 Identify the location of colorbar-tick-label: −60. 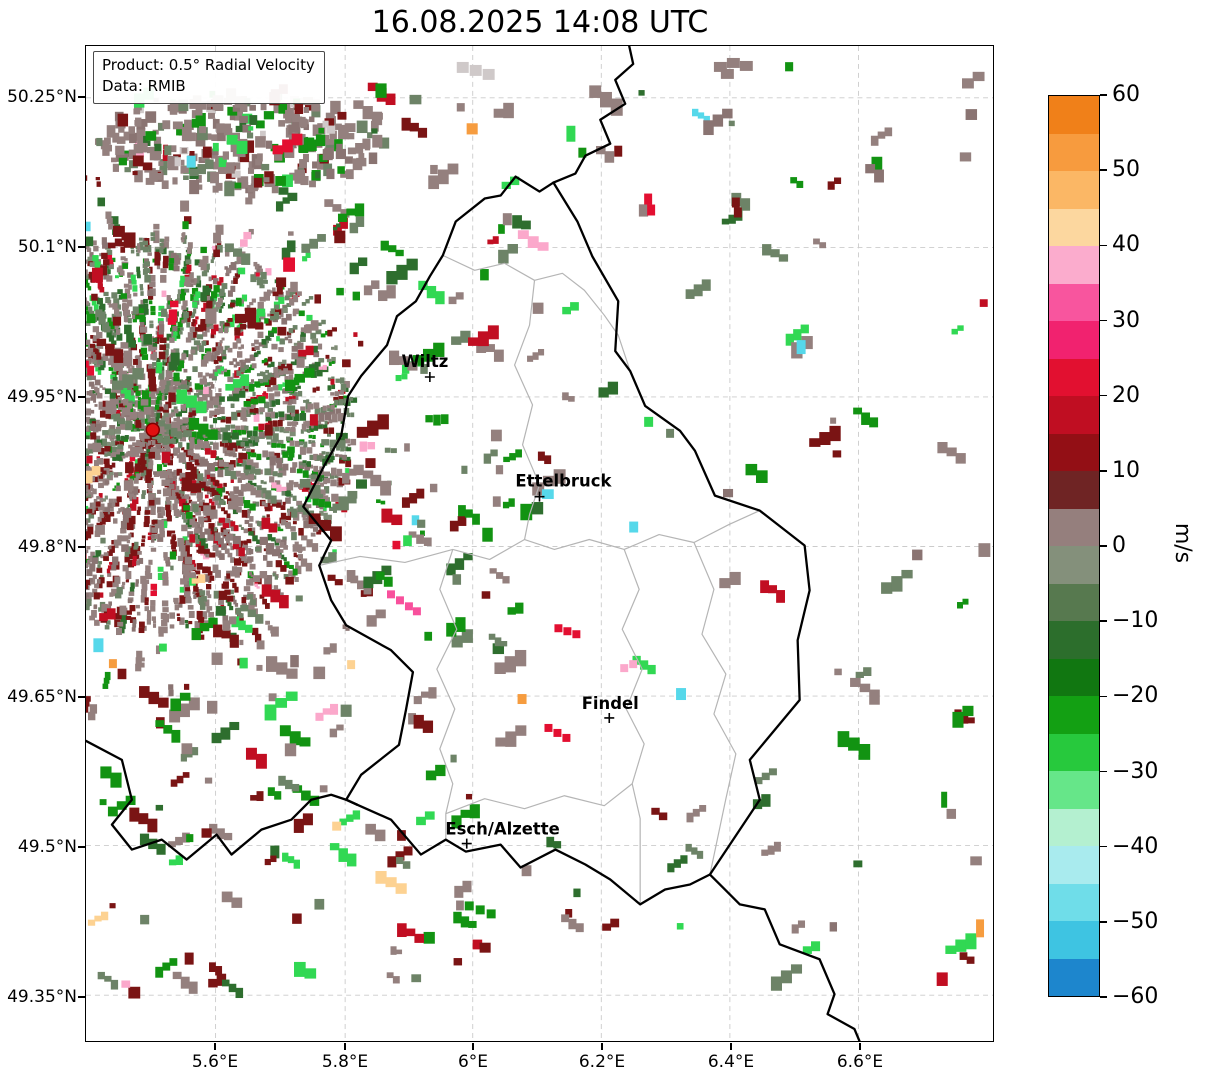
(1135, 996).